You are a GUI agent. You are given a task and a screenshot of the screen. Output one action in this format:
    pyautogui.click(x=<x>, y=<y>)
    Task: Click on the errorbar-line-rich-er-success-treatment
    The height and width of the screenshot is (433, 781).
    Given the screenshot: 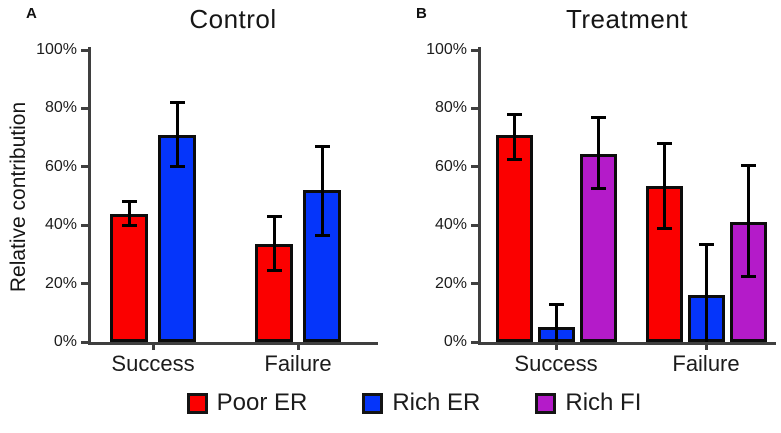 What is the action you would take?
    pyautogui.click(x=556, y=322)
    